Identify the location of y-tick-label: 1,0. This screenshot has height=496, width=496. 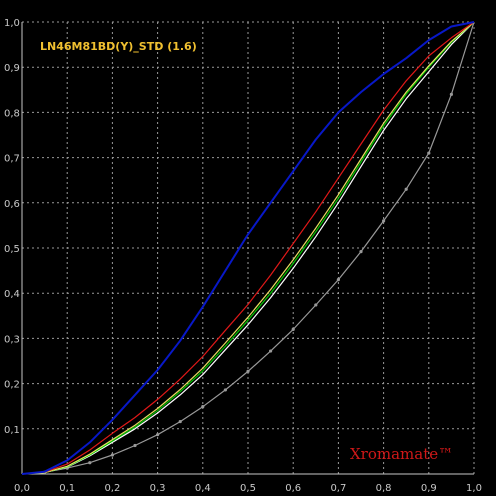
(12, 23).